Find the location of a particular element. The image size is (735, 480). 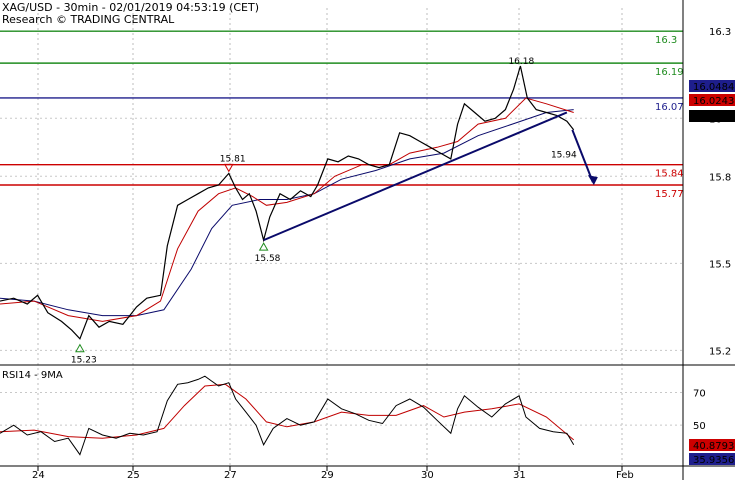

current-value-label: 16.0484 is located at coordinates (713, 87).